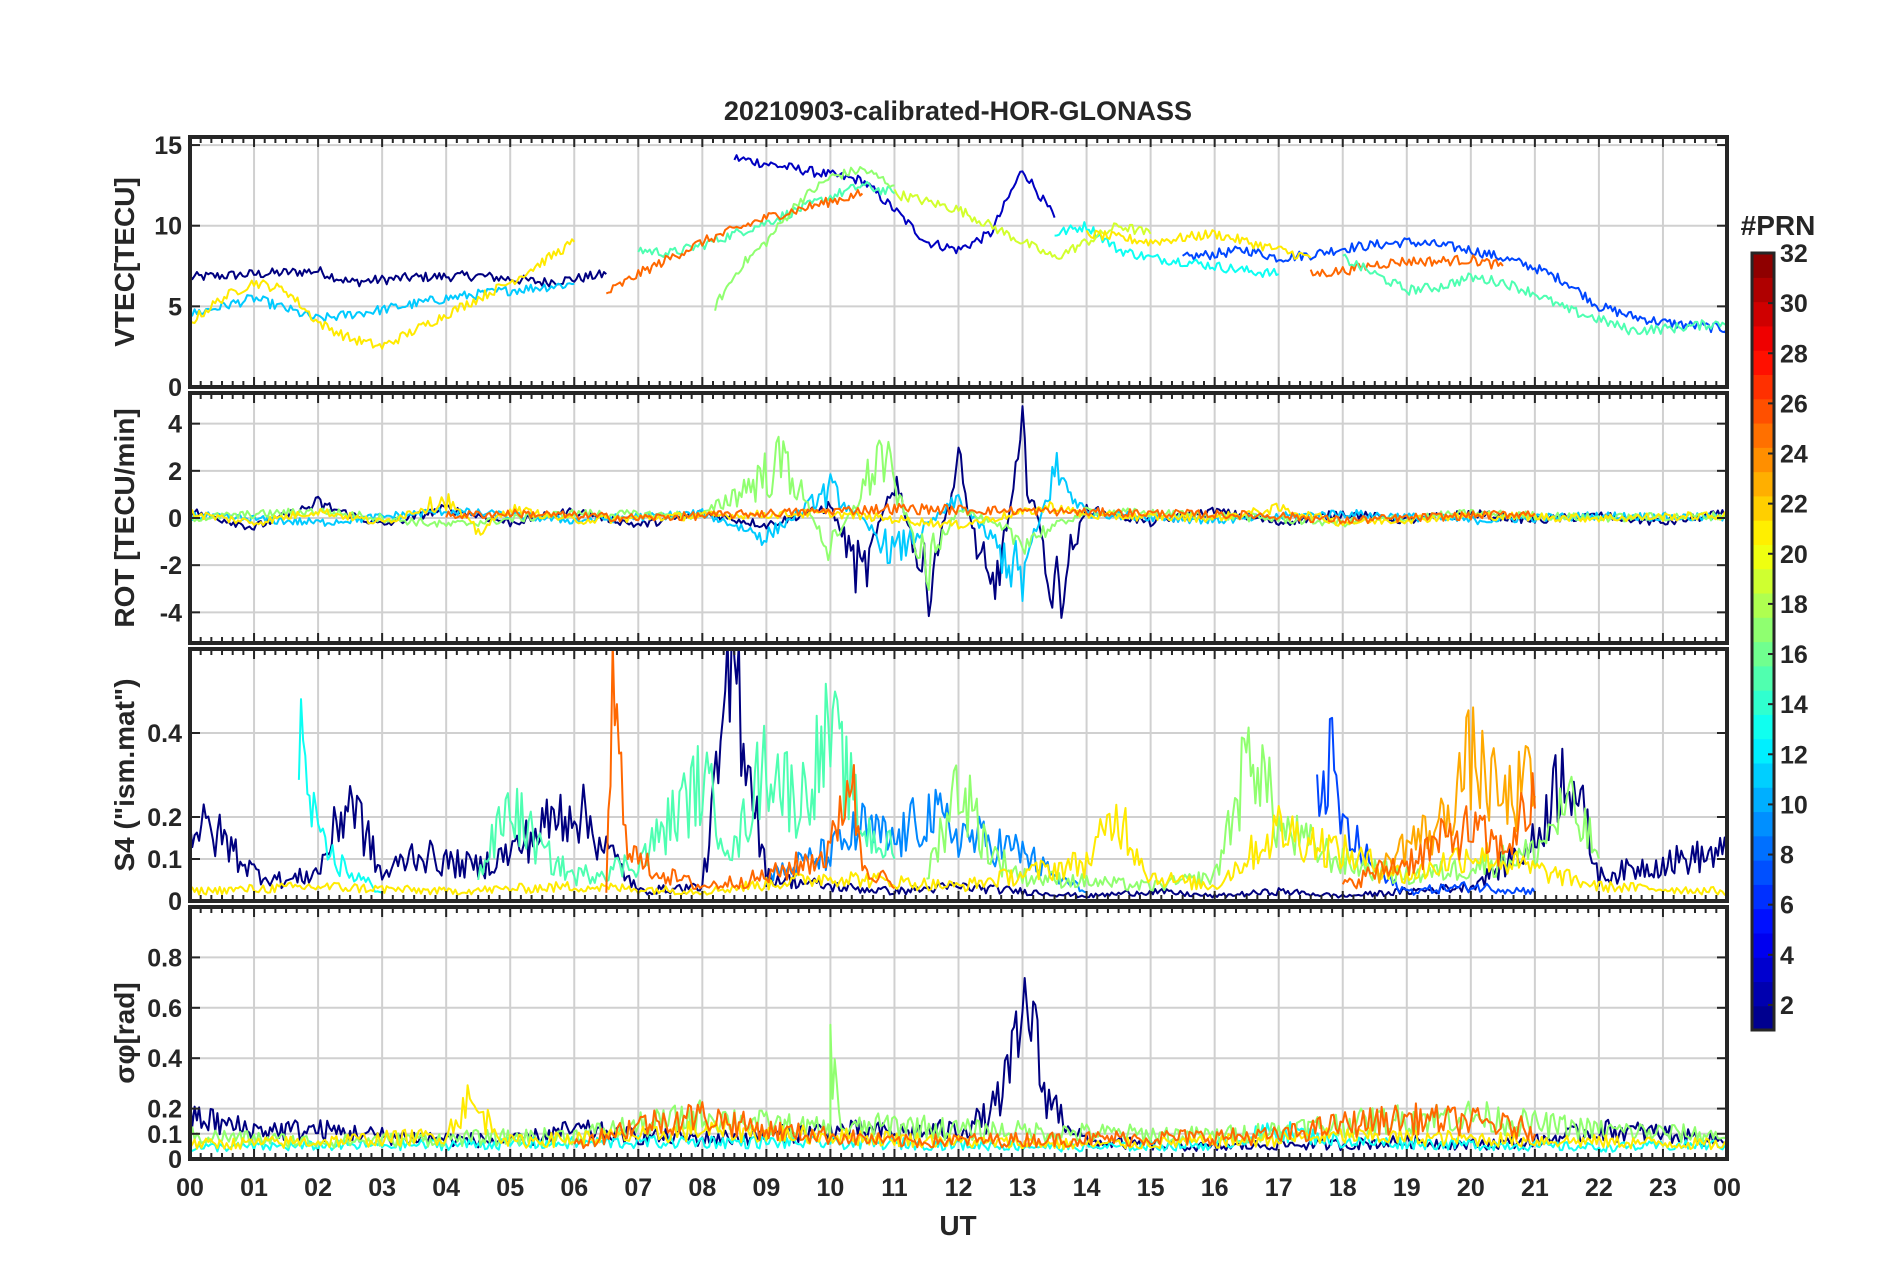  Describe the element at coordinates (1343, 1188) in the screenshot. I see `x-tick-label: 18` at that location.